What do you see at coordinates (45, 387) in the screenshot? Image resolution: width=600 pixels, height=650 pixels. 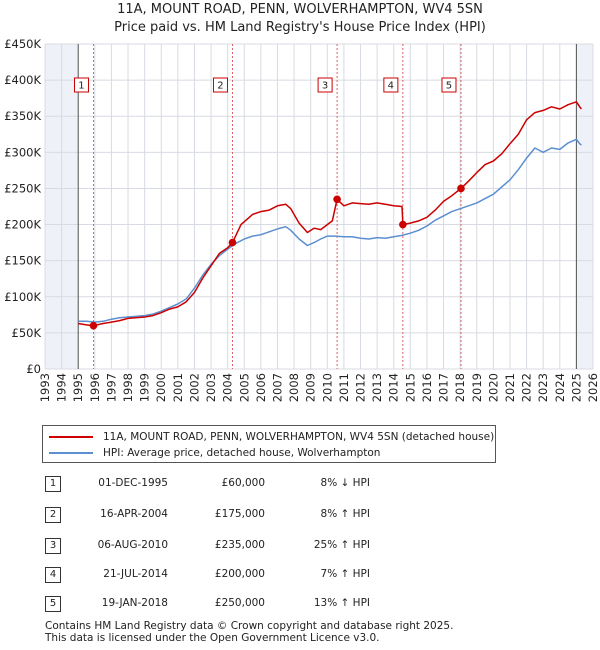 I see `x-tick-label: 1993` at bounding box center [45, 387].